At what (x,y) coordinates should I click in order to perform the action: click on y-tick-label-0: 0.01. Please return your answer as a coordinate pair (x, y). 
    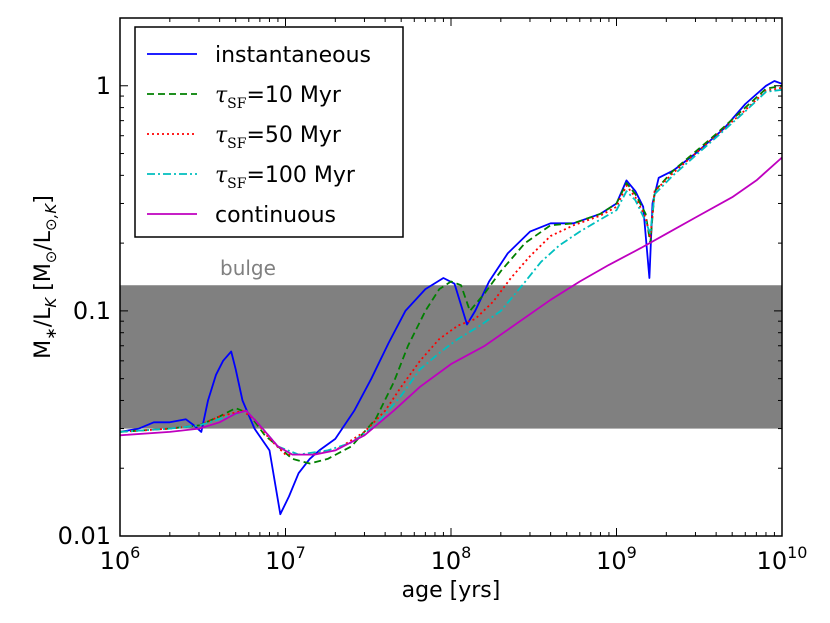
    Looking at the image, I should click on (84, 536).